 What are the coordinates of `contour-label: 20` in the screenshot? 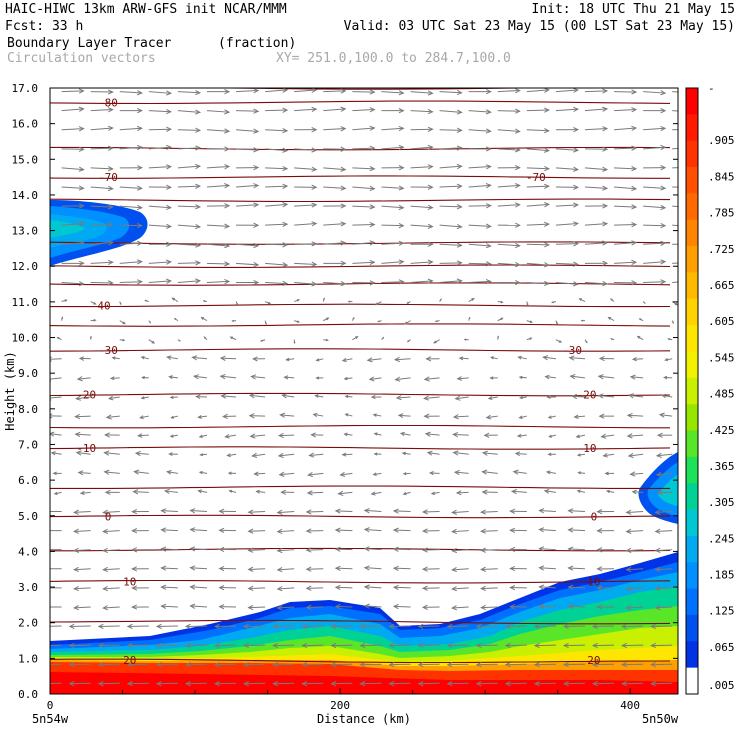 It's located at (593, 660).